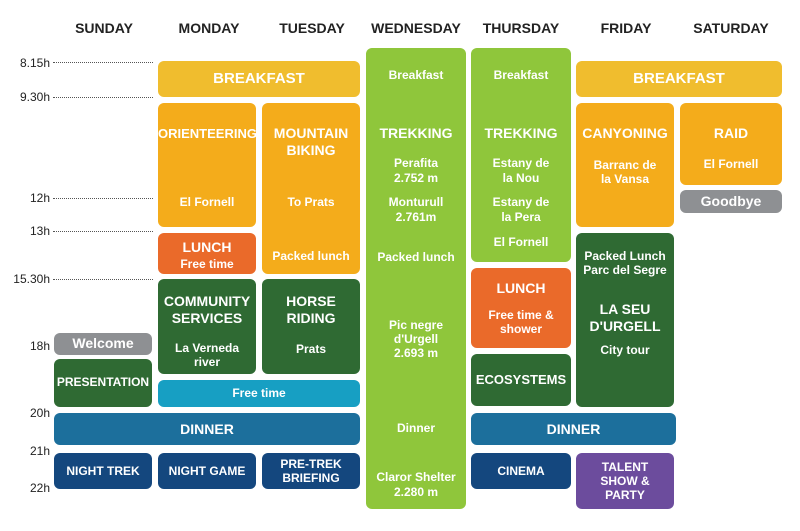 The image size is (800, 531). I want to click on night-game-label: NIGHT GAME, so click(207, 471).